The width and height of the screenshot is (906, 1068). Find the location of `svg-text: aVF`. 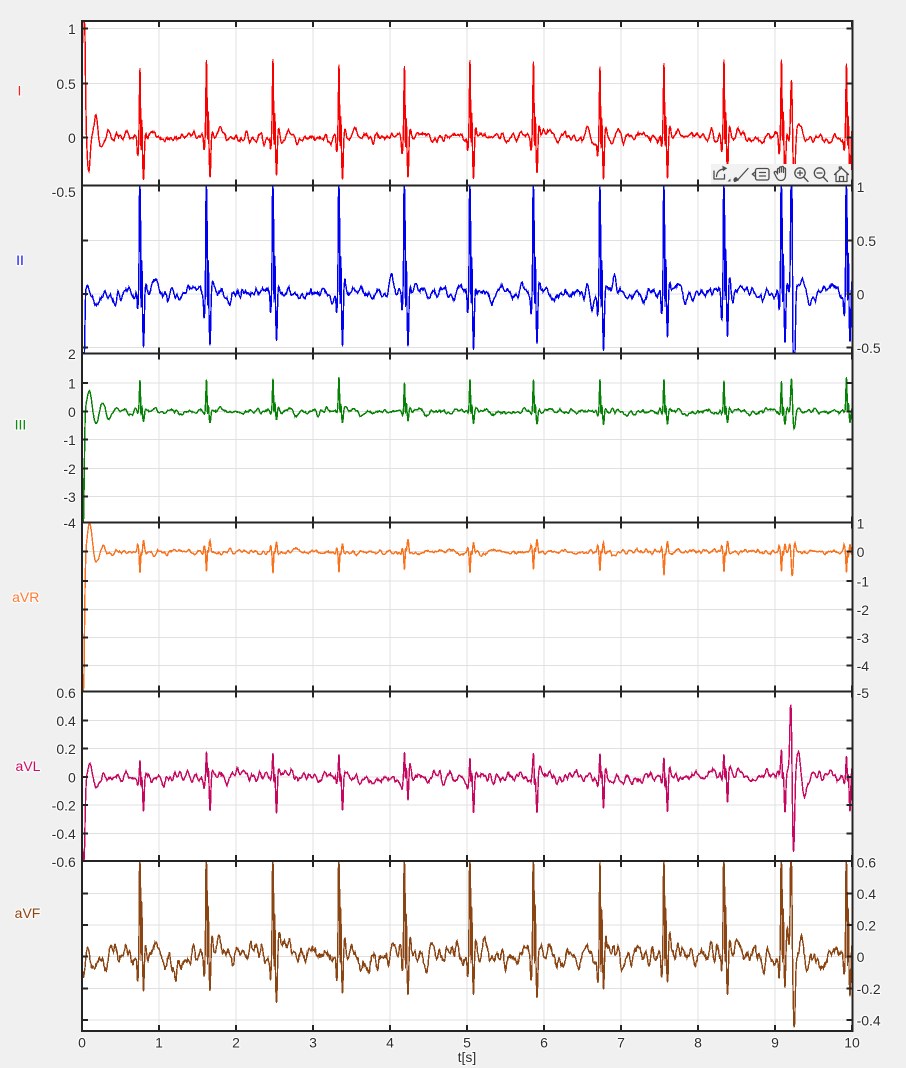

svg-text: aVF is located at coordinates (28, 913).